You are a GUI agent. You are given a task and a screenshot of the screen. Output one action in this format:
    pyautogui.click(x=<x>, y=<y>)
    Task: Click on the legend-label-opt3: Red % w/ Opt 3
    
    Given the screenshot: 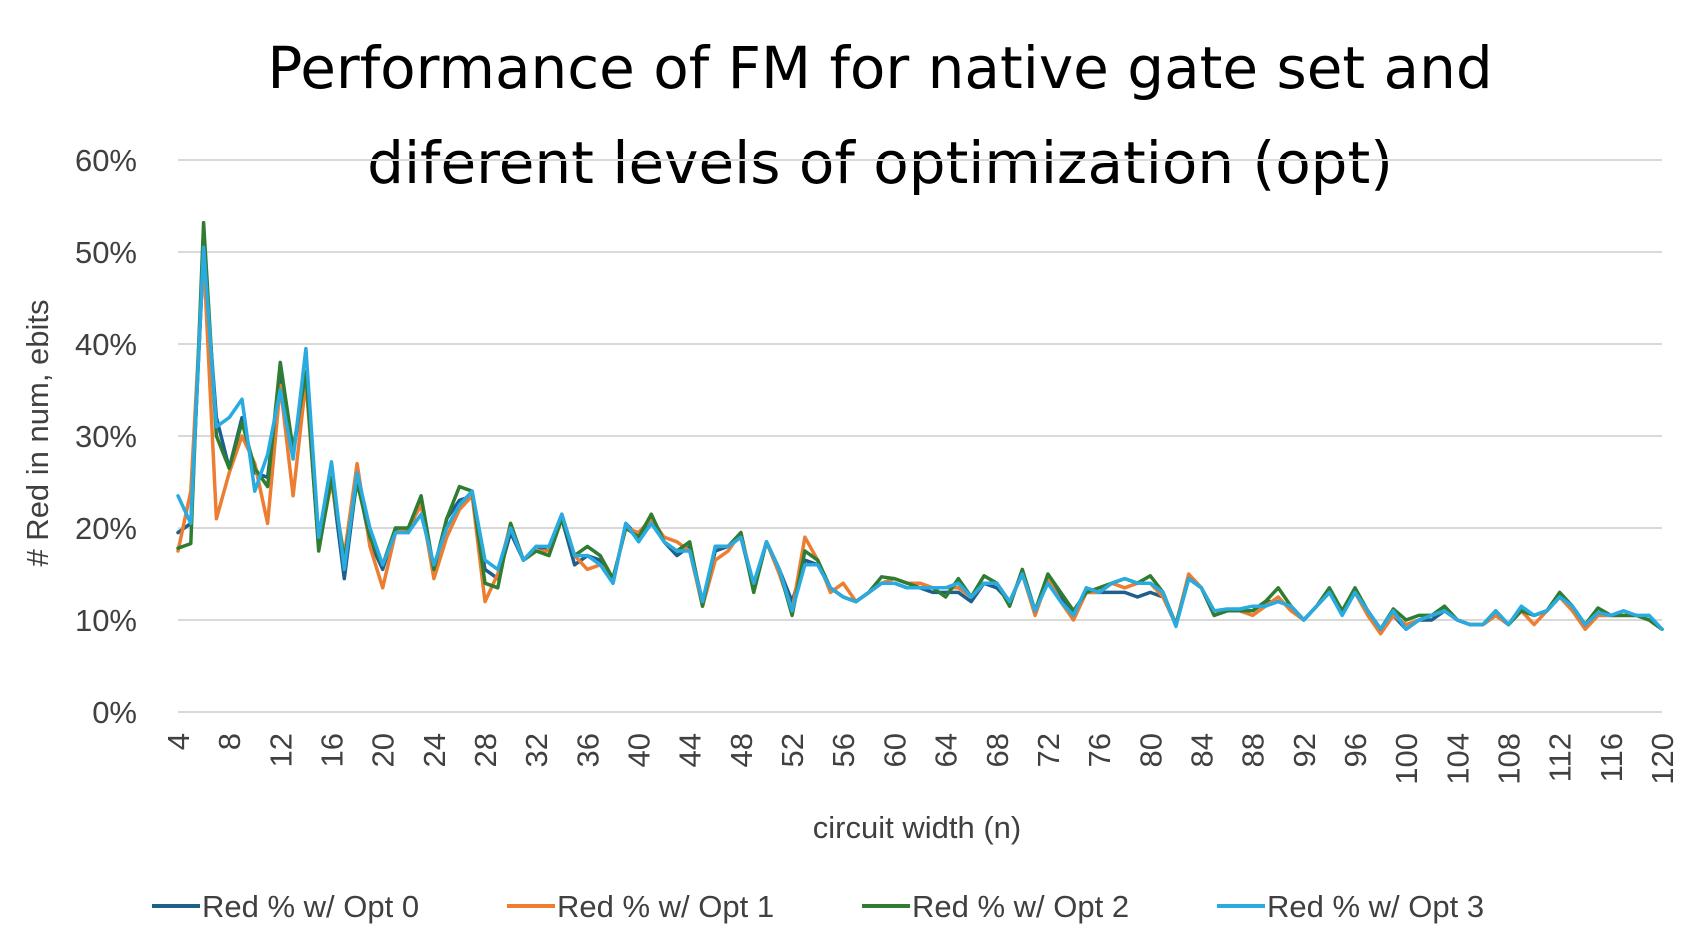 What is the action you would take?
    pyautogui.click(x=1375, y=906)
    